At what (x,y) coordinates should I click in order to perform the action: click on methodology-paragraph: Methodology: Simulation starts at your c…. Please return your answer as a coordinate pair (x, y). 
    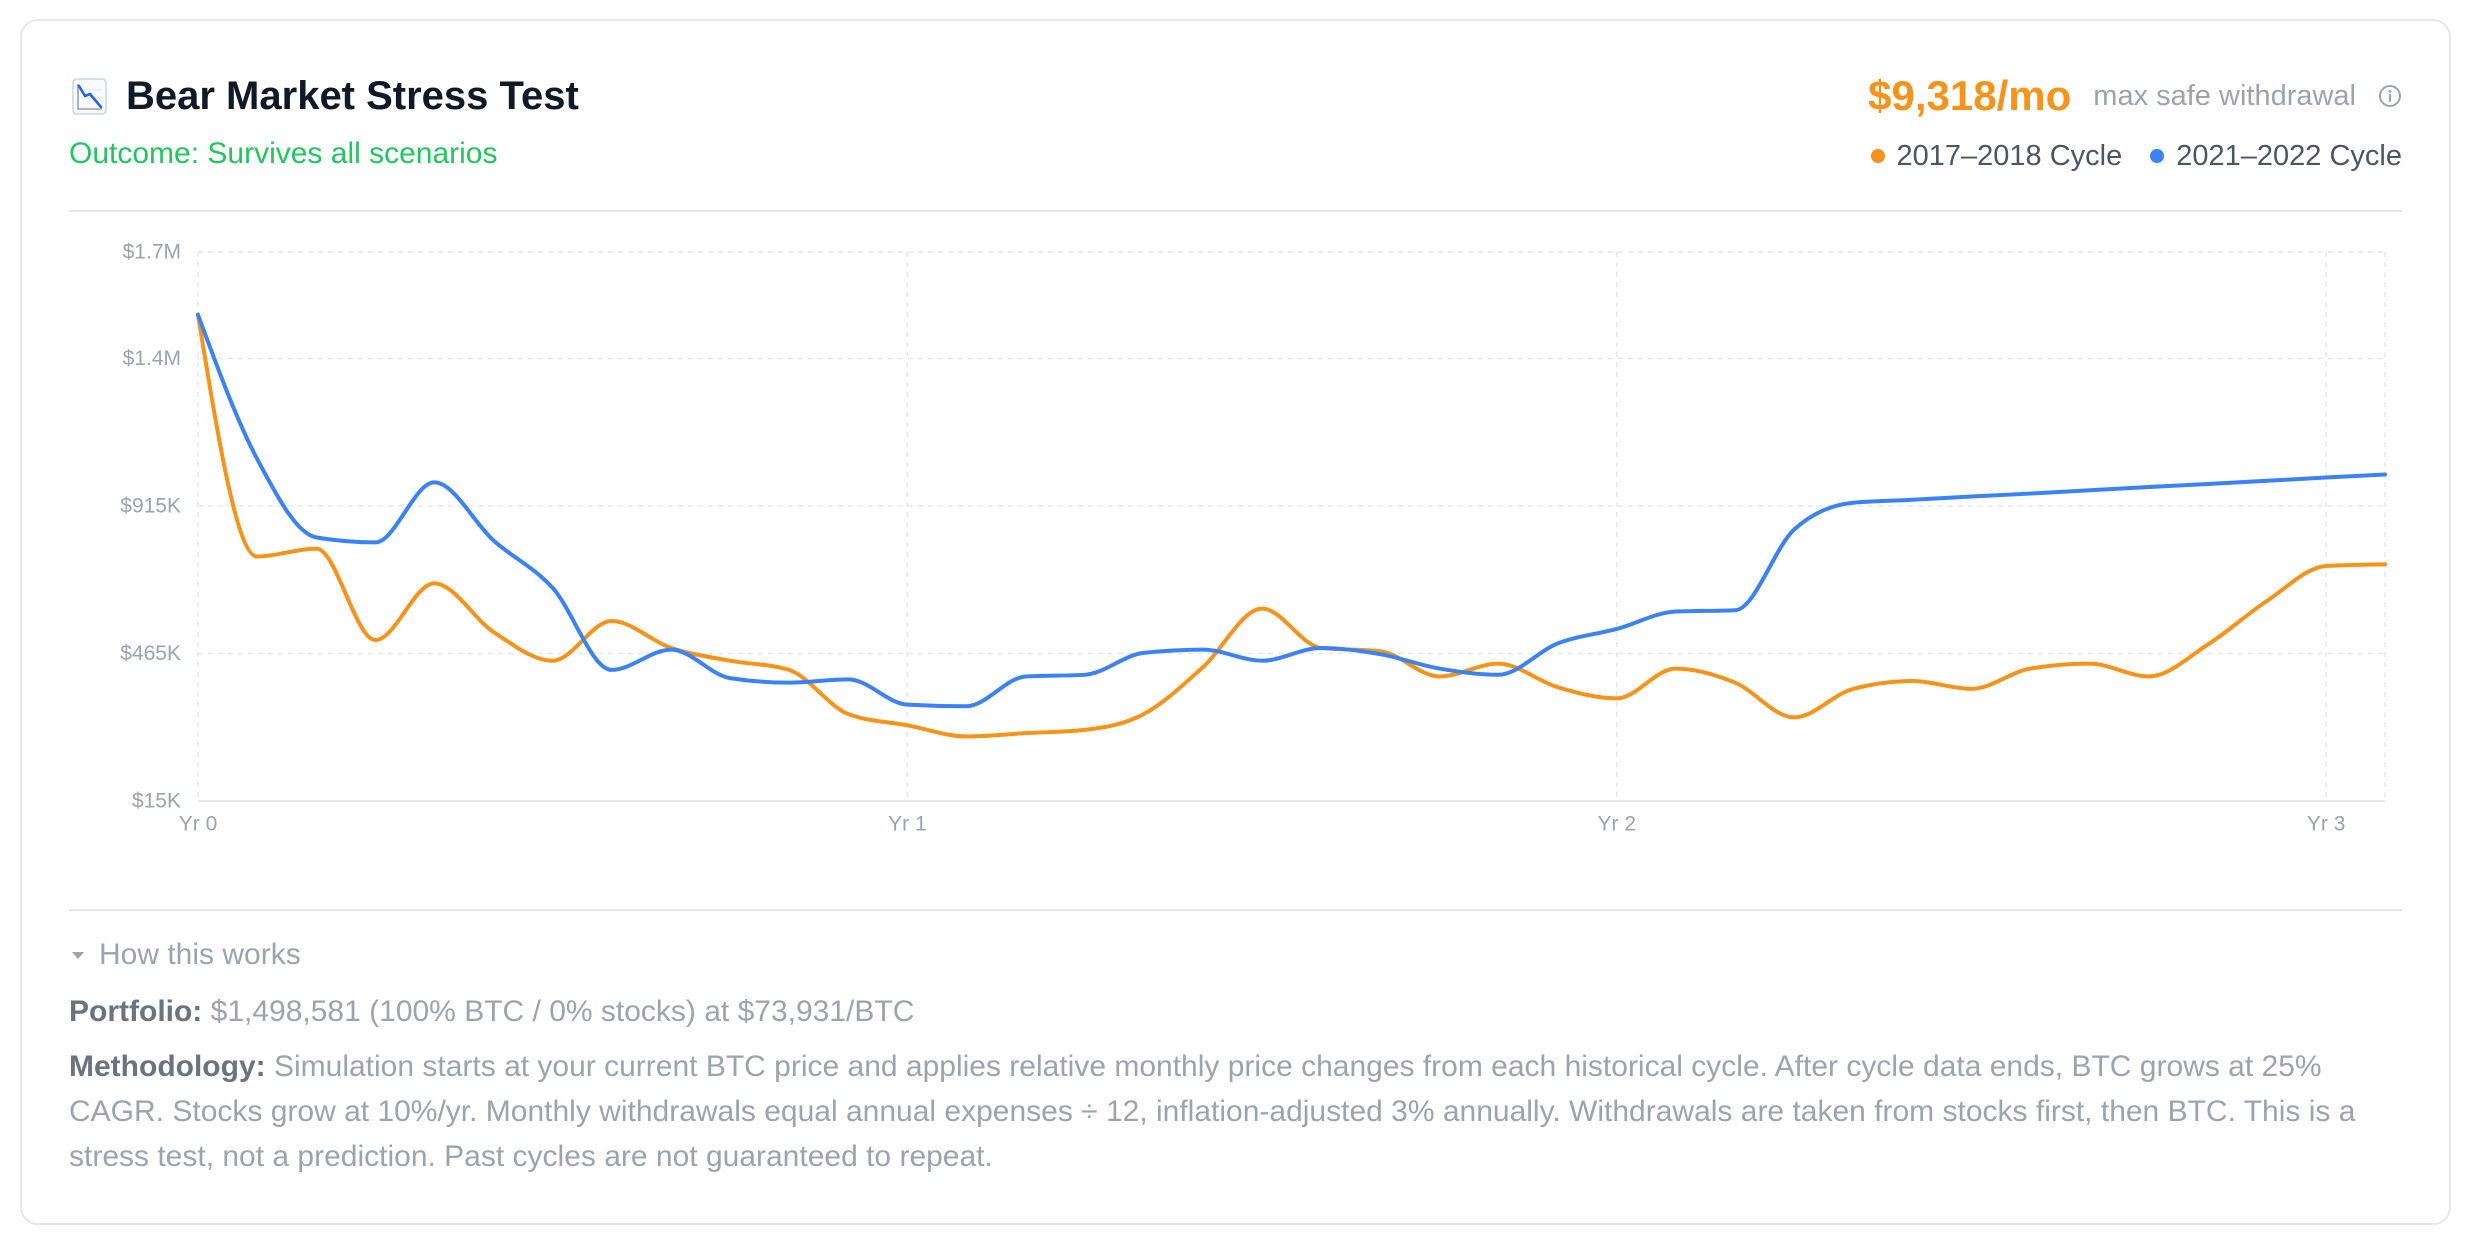
    Looking at the image, I should click on (1235, 1111).